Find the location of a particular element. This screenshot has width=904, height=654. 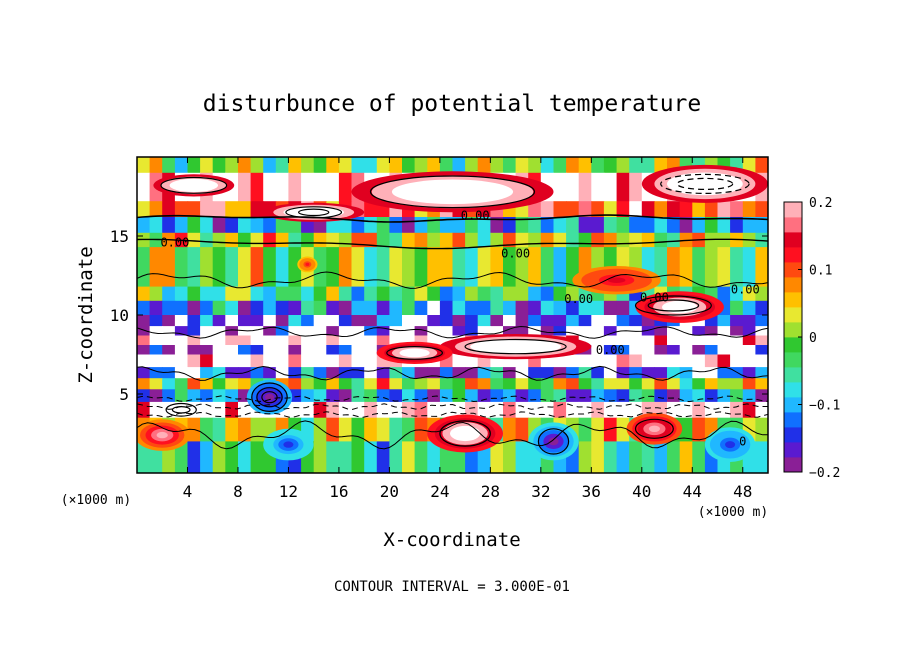

y-axis-label: Z-coordinate is located at coordinates (86, 314).